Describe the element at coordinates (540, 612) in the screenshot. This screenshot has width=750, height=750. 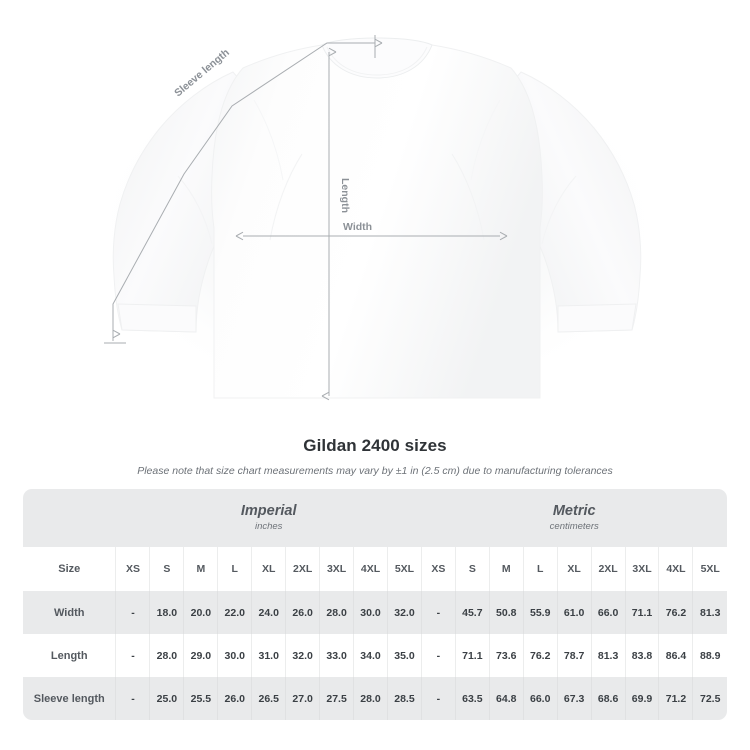
I see `cell: 55.9` at that location.